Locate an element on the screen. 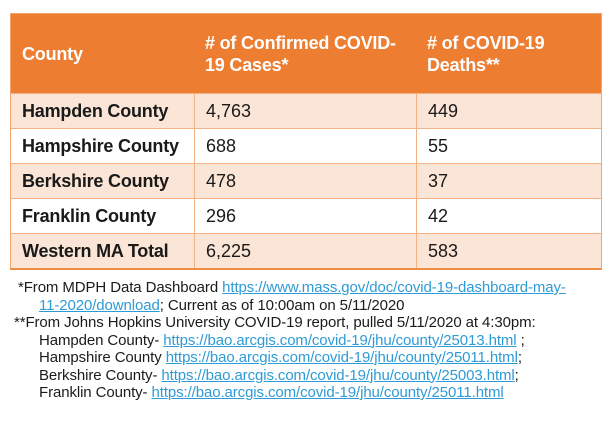  header-deaths: # of COVID-19 Deaths** is located at coordinates (486, 53).